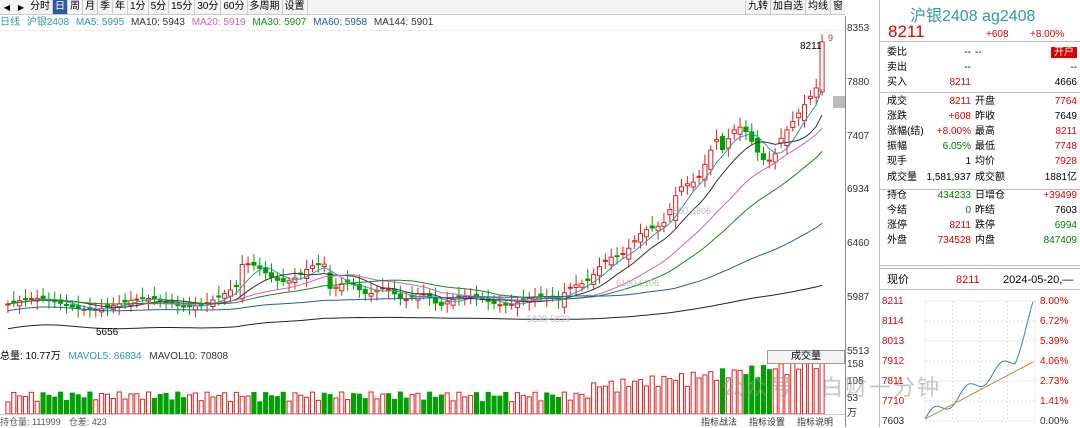 The image size is (1080, 428). I want to click on period-tab: 5分, so click(159, 7).